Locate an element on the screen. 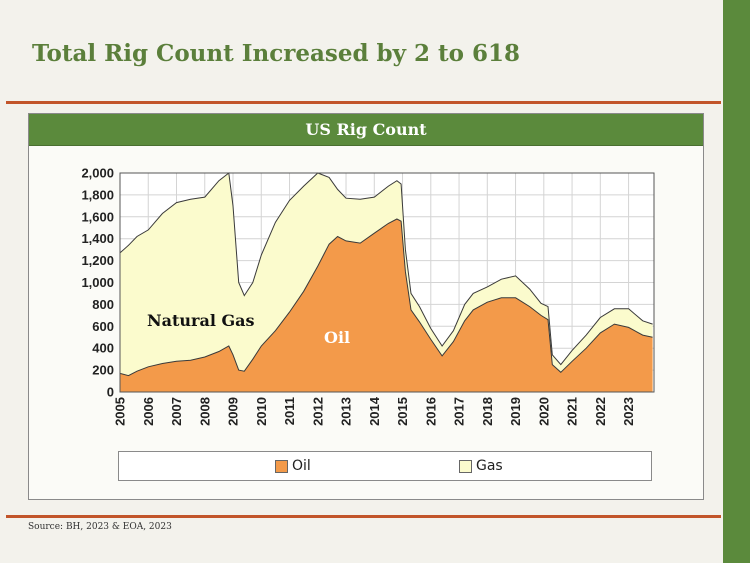 This screenshot has height=563, width=750. legend-item-oil: Oil is located at coordinates (293, 466).